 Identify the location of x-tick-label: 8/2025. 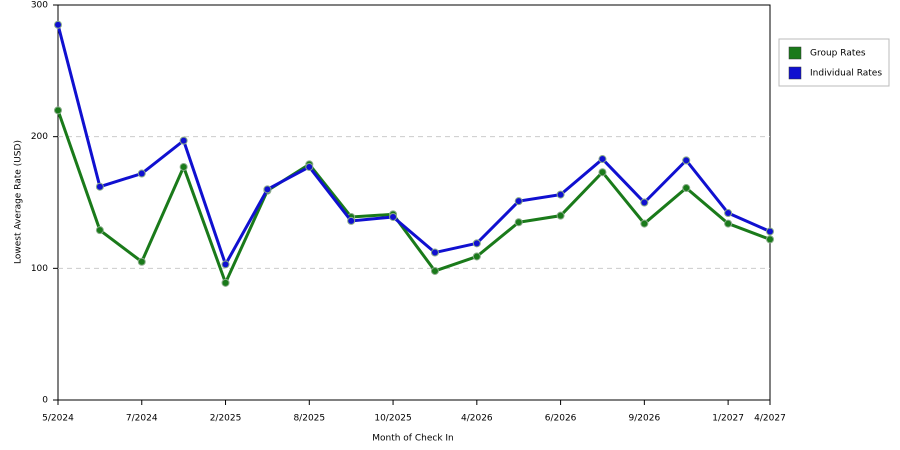
(309, 419).